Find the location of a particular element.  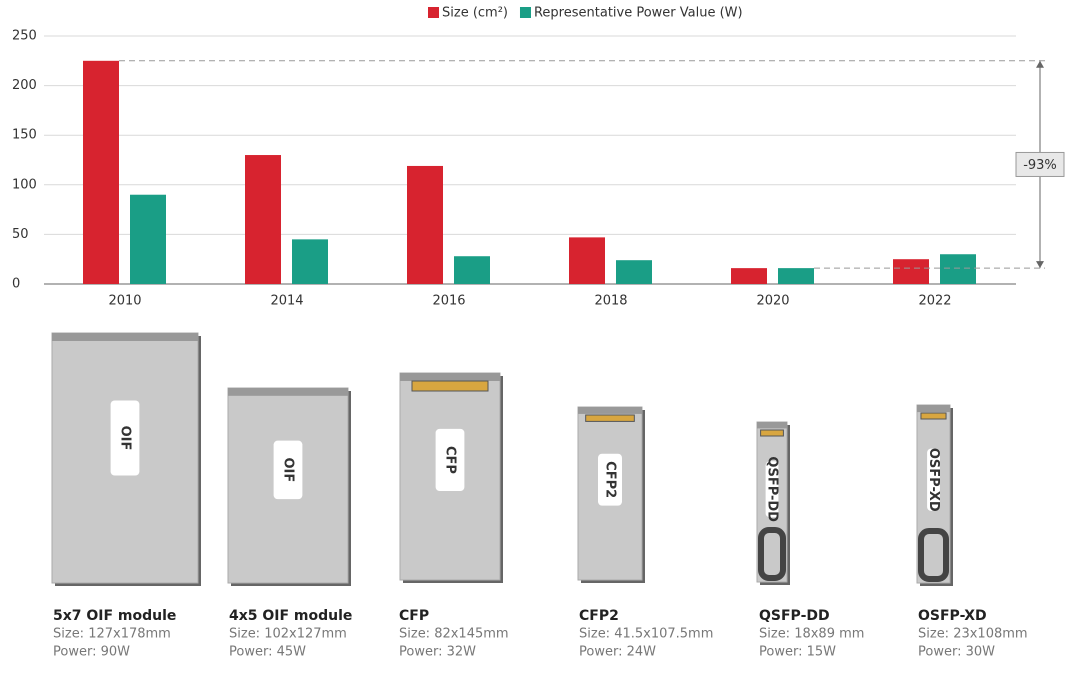

x-tick-label: 2014 is located at coordinates (286, 301).